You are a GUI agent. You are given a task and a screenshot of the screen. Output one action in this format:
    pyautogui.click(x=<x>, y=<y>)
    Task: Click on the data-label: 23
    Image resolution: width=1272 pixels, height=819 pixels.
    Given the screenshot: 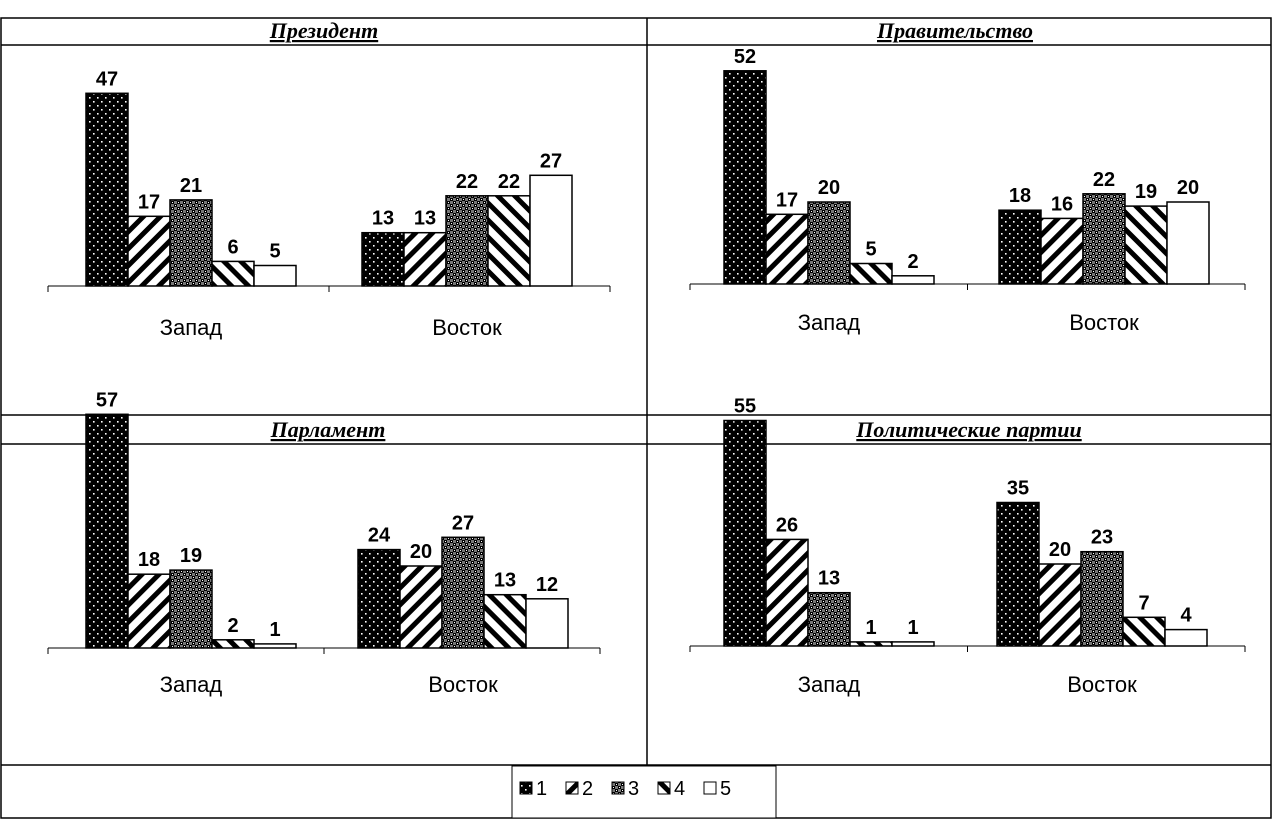 What is the action you would take?
    pyautogui.click(x=1102, y=538)
    